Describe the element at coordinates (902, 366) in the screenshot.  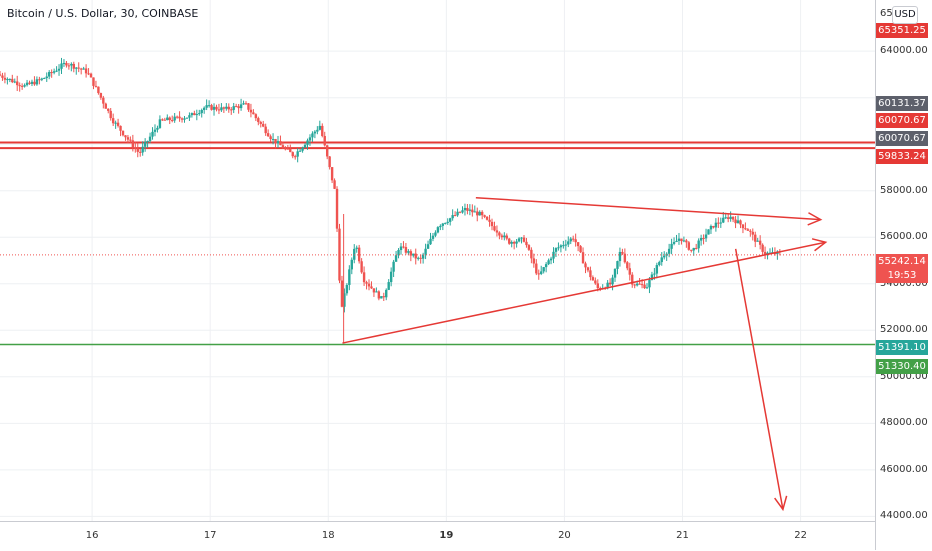
I see `price-badge: 51330.40` at that location.